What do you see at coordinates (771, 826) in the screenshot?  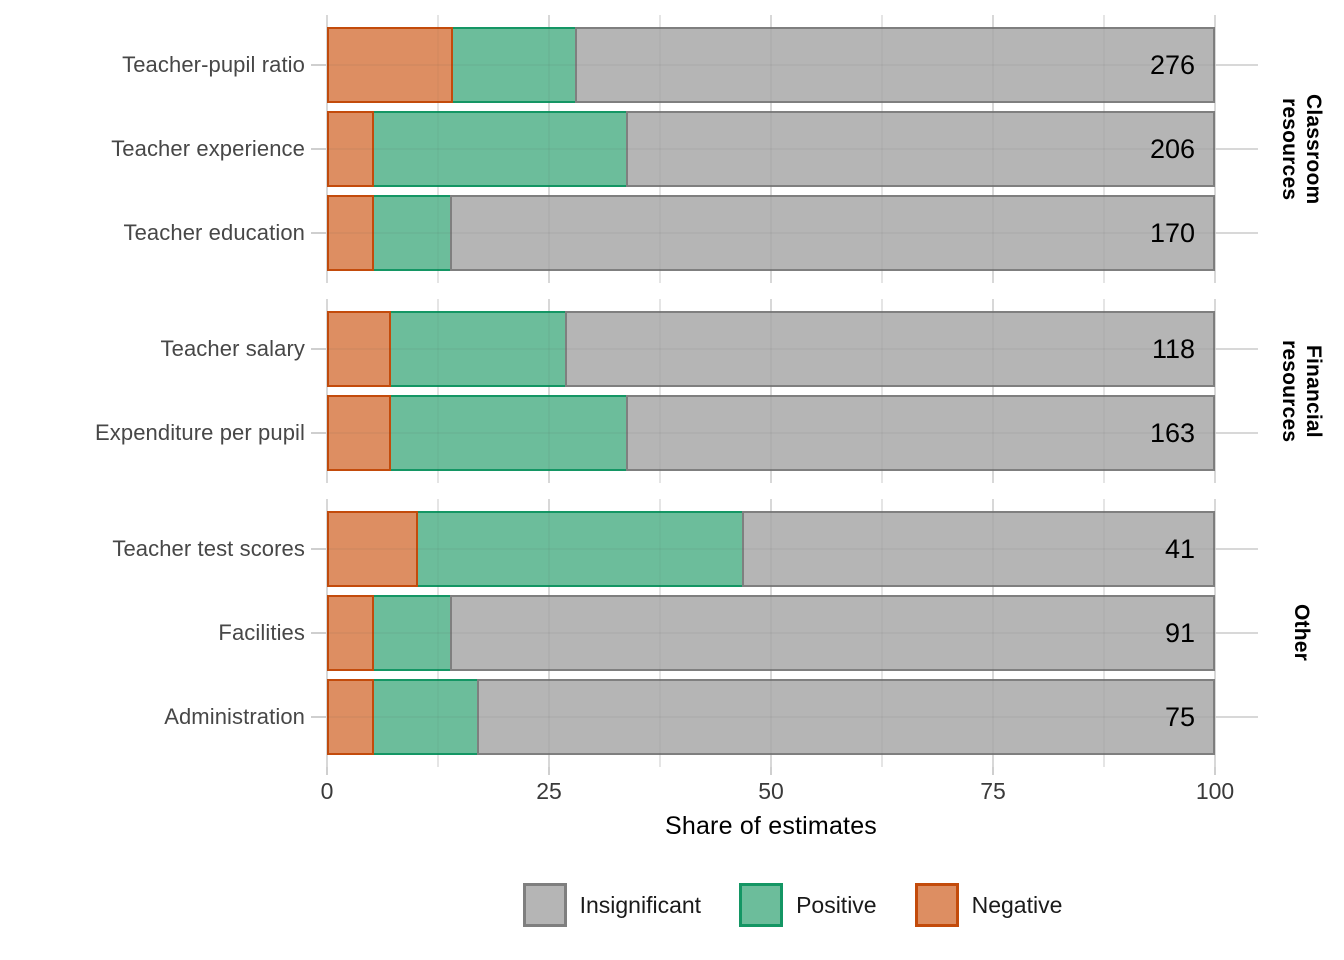 I see `x-axis-title: Share of estimates` at bounding box center [771, 826].